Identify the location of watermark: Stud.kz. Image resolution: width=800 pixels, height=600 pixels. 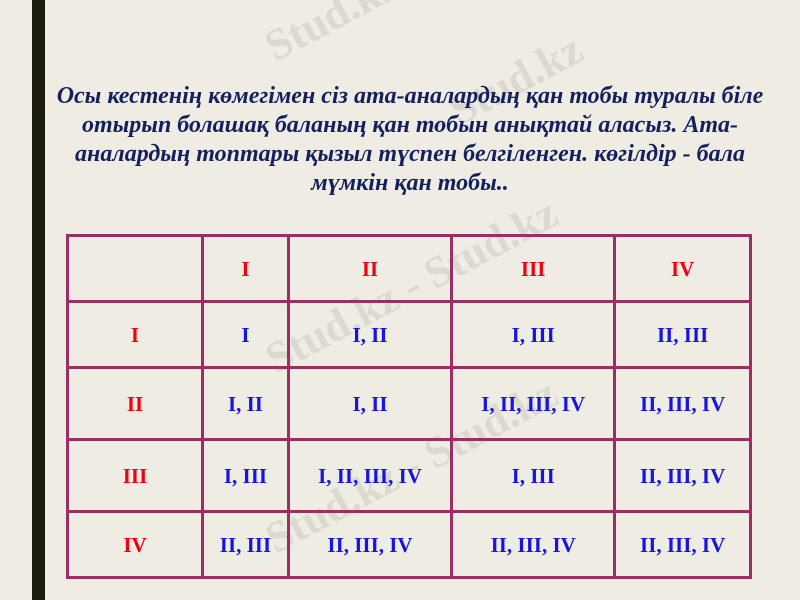
(331, 35).